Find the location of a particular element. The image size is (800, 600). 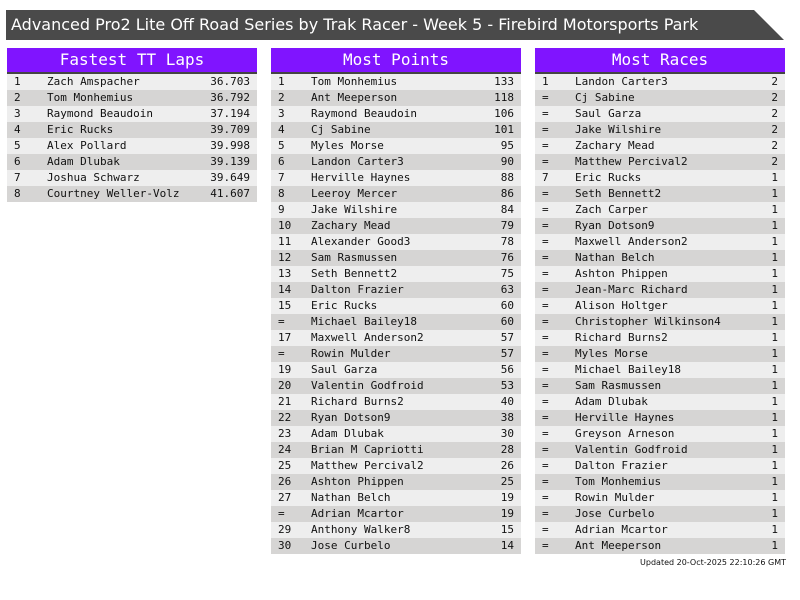

driver-name-cell: Myles Morse is located at coordinates (611, 353).